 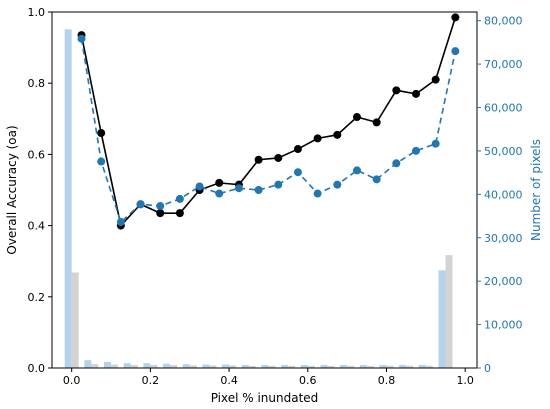 I want to click on x-tick-label: 0.6, so click(x=308, y=380).